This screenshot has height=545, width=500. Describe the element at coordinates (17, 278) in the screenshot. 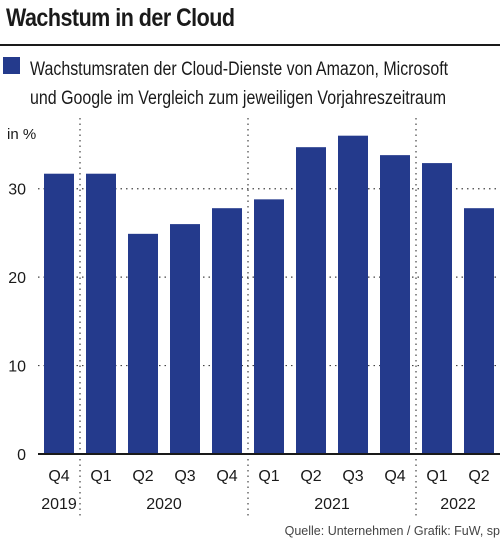

I see `y-tick-label: 20` at that location.